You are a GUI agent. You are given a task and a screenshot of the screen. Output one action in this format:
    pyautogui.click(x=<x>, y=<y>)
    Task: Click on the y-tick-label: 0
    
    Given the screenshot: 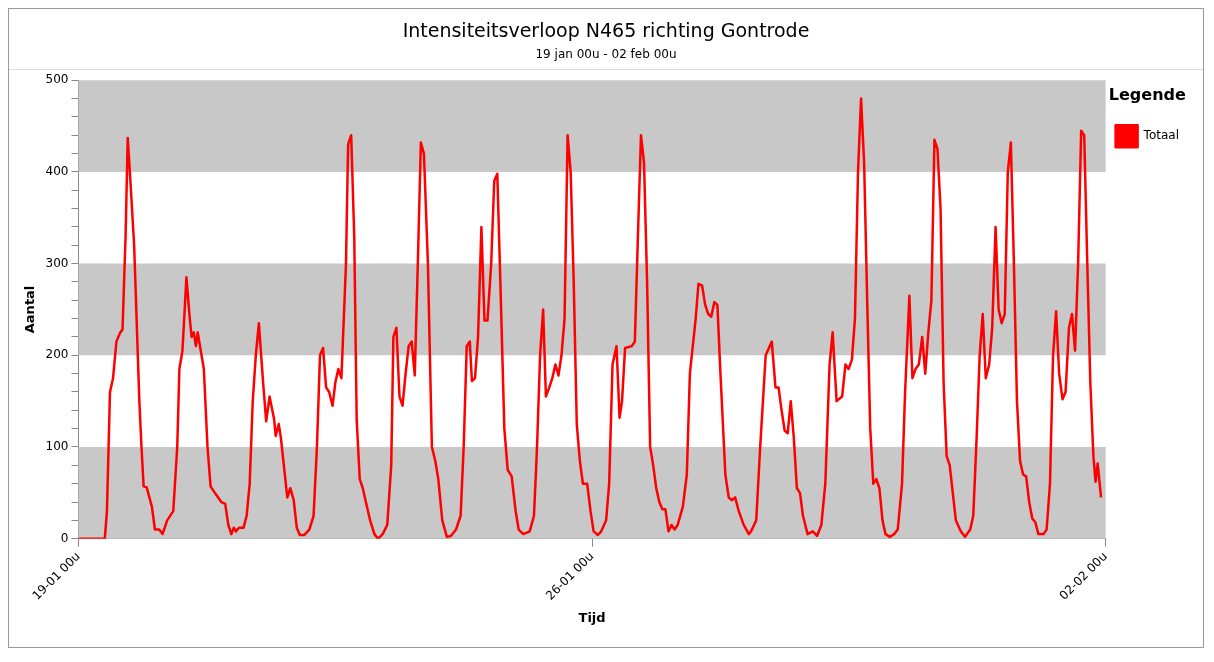 What is the action you would take?
    pyautogui.click(x=64, y=537)
    